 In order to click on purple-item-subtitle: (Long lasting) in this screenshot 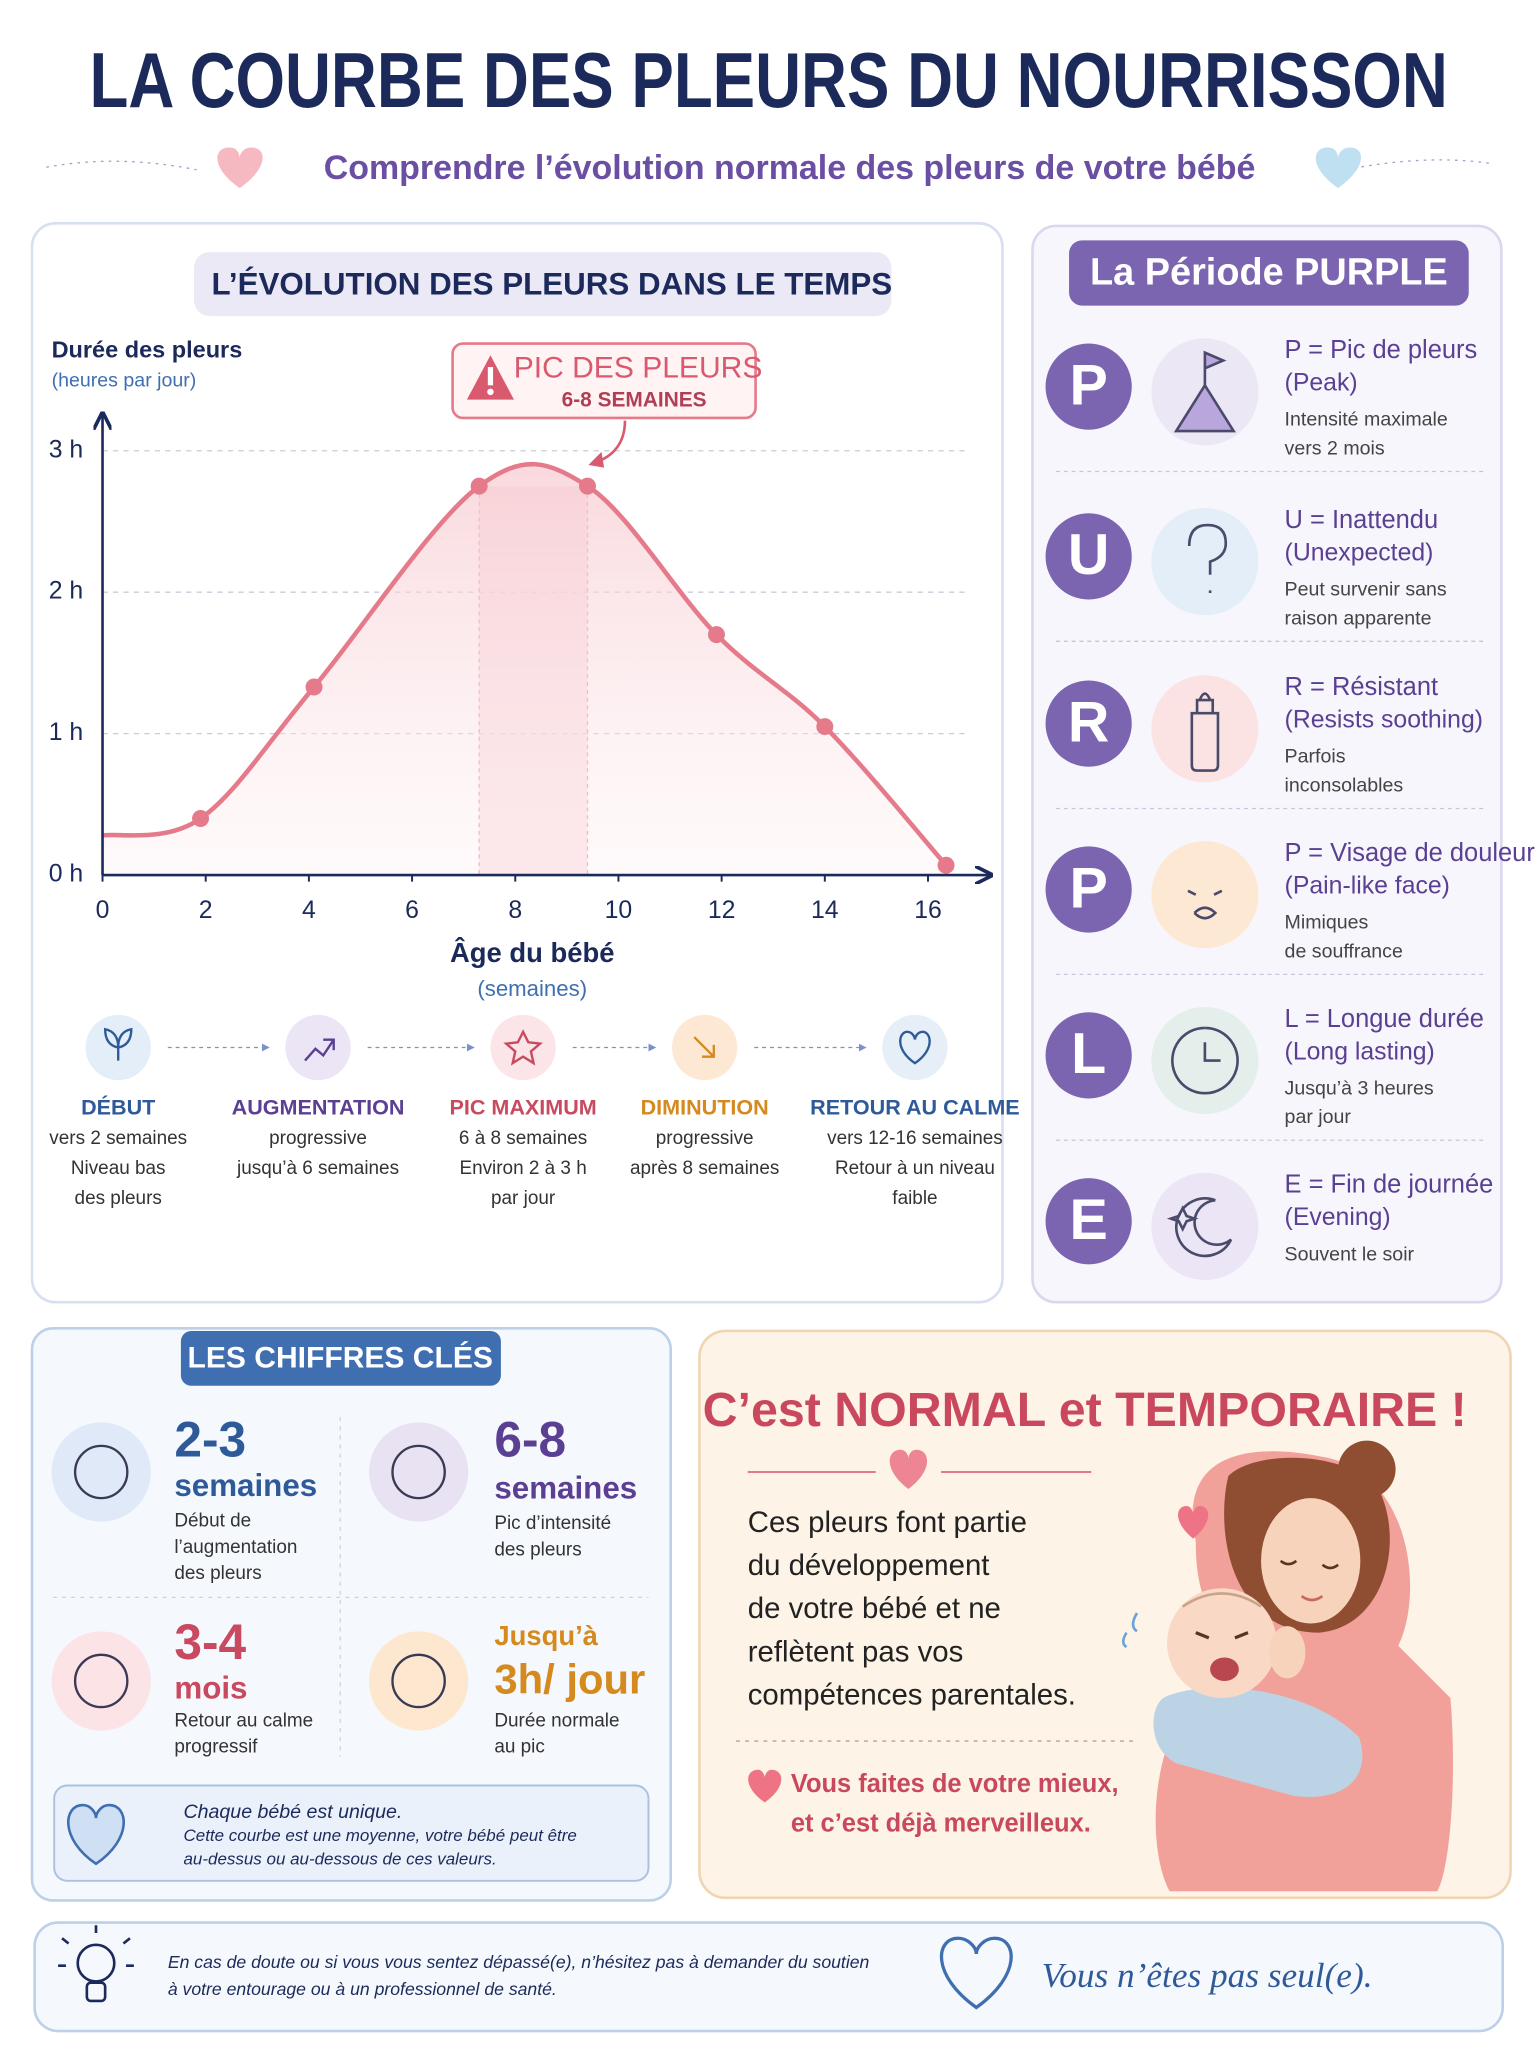, I will do `click(1360, 1051)`.